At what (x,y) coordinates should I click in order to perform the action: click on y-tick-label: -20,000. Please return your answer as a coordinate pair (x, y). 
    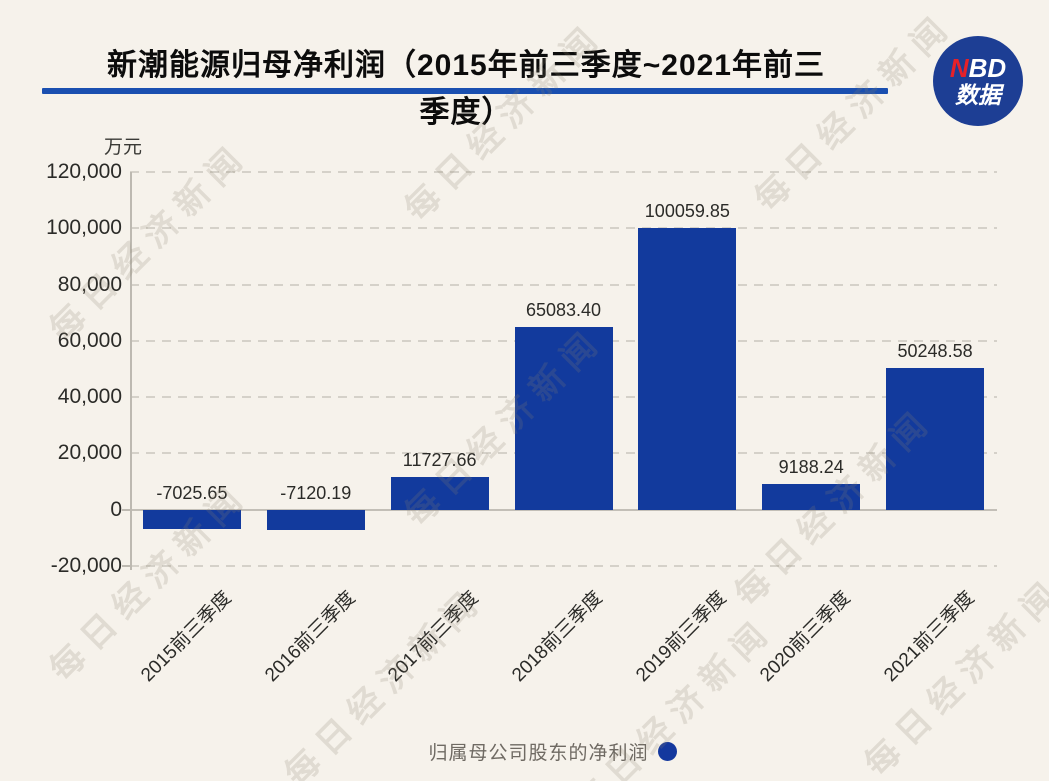
    Looking at the image, I should click on (86, 565).